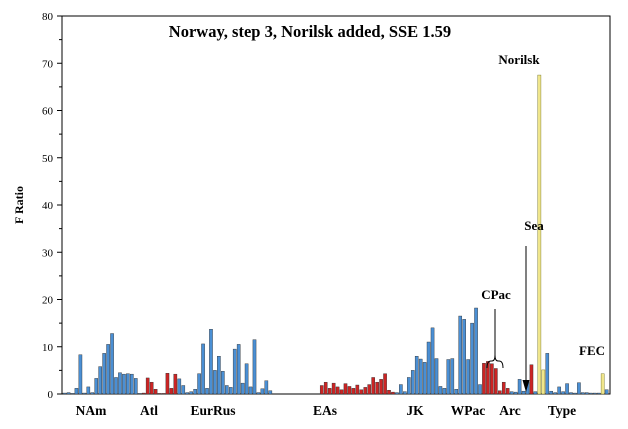  What do you see at coordinates (534, 225) in the screenshot?
I see `annotation-sea: Sea` at bounding box center [534, 225].